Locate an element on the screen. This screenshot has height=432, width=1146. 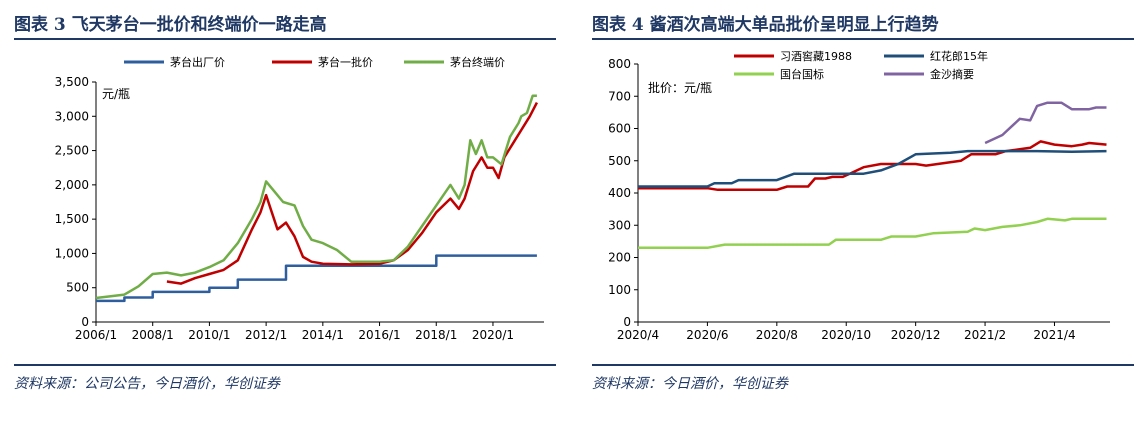
y-tick-label: 100 is located at coordinates (619, 290).